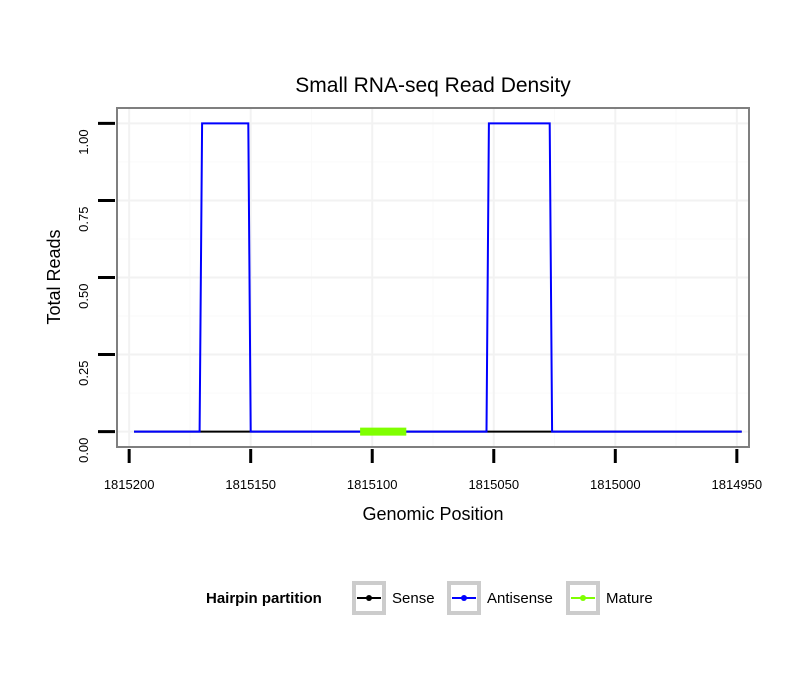 This screenshot has height=690, width=810. What do you see at coordinates (83, 219) in the screenshot?
I see `y-tick-label: 0.75` at bounding box center [83, 219].